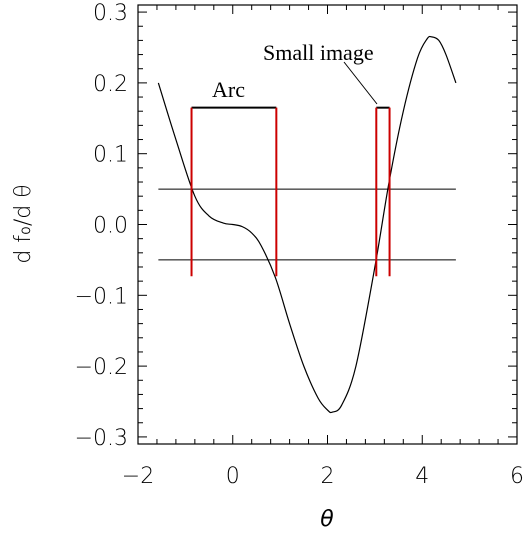 This screenshot has height=536, width=527. What do you see at coordinates (110, 13) in the screenshot?
I see `y-tick-label: 0.3` at bounding box center [110, 13].